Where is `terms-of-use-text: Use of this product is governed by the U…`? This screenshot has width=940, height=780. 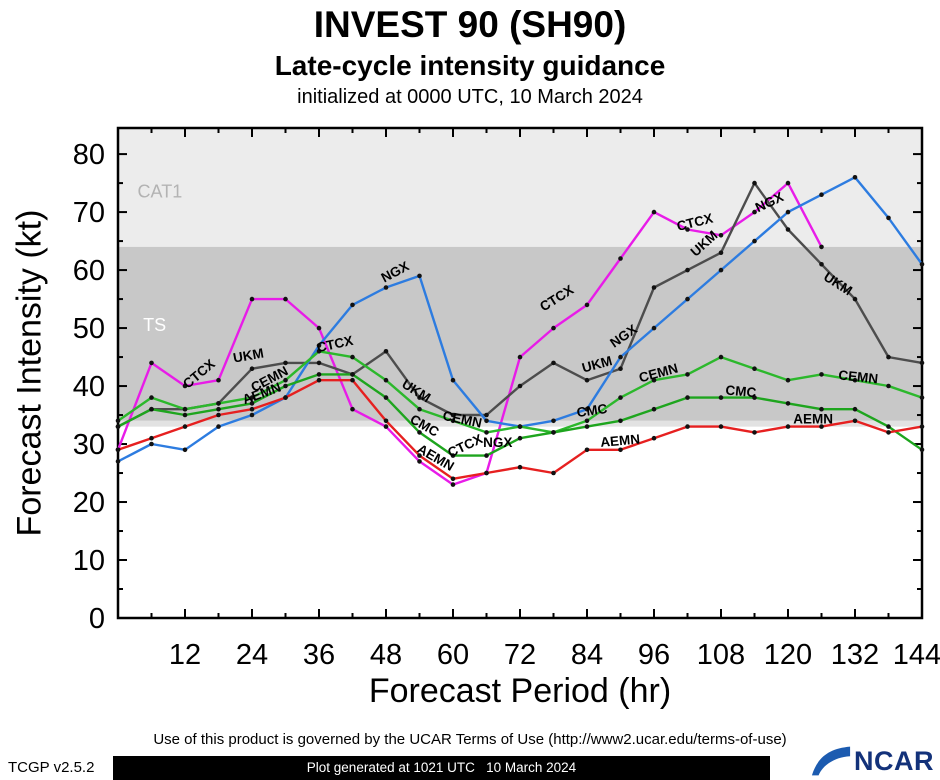
terms-of-use-text: Use of this product is governed by the U… is located at coordinates (470, 739).